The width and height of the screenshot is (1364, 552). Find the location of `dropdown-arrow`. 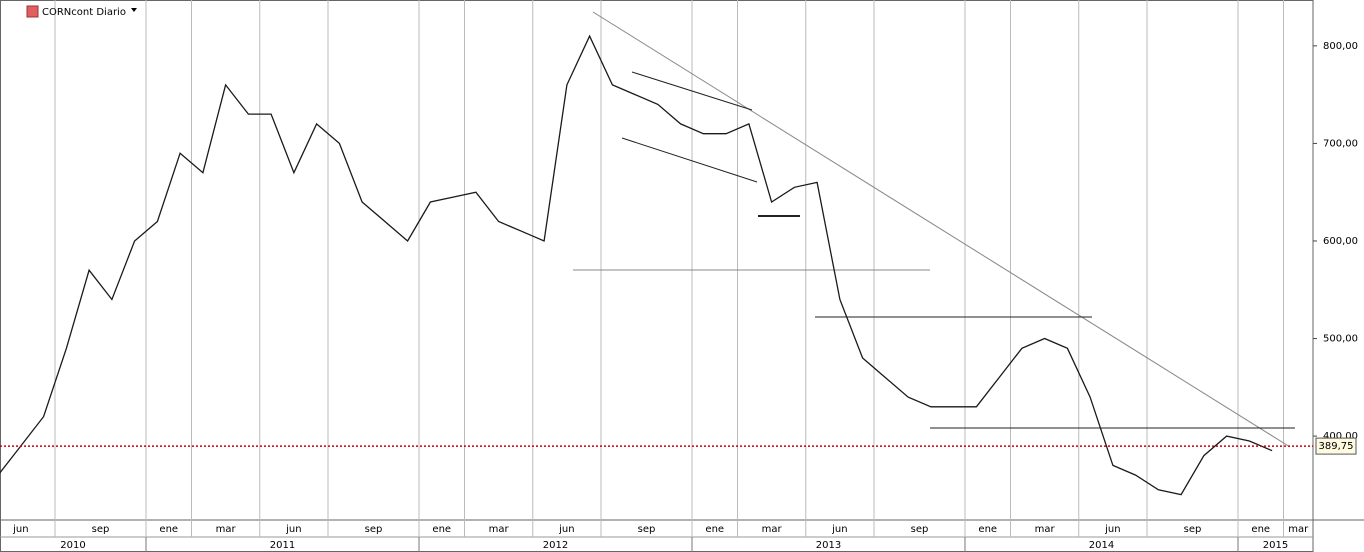

dropdown-arrow is located at coordinates (134, 10).